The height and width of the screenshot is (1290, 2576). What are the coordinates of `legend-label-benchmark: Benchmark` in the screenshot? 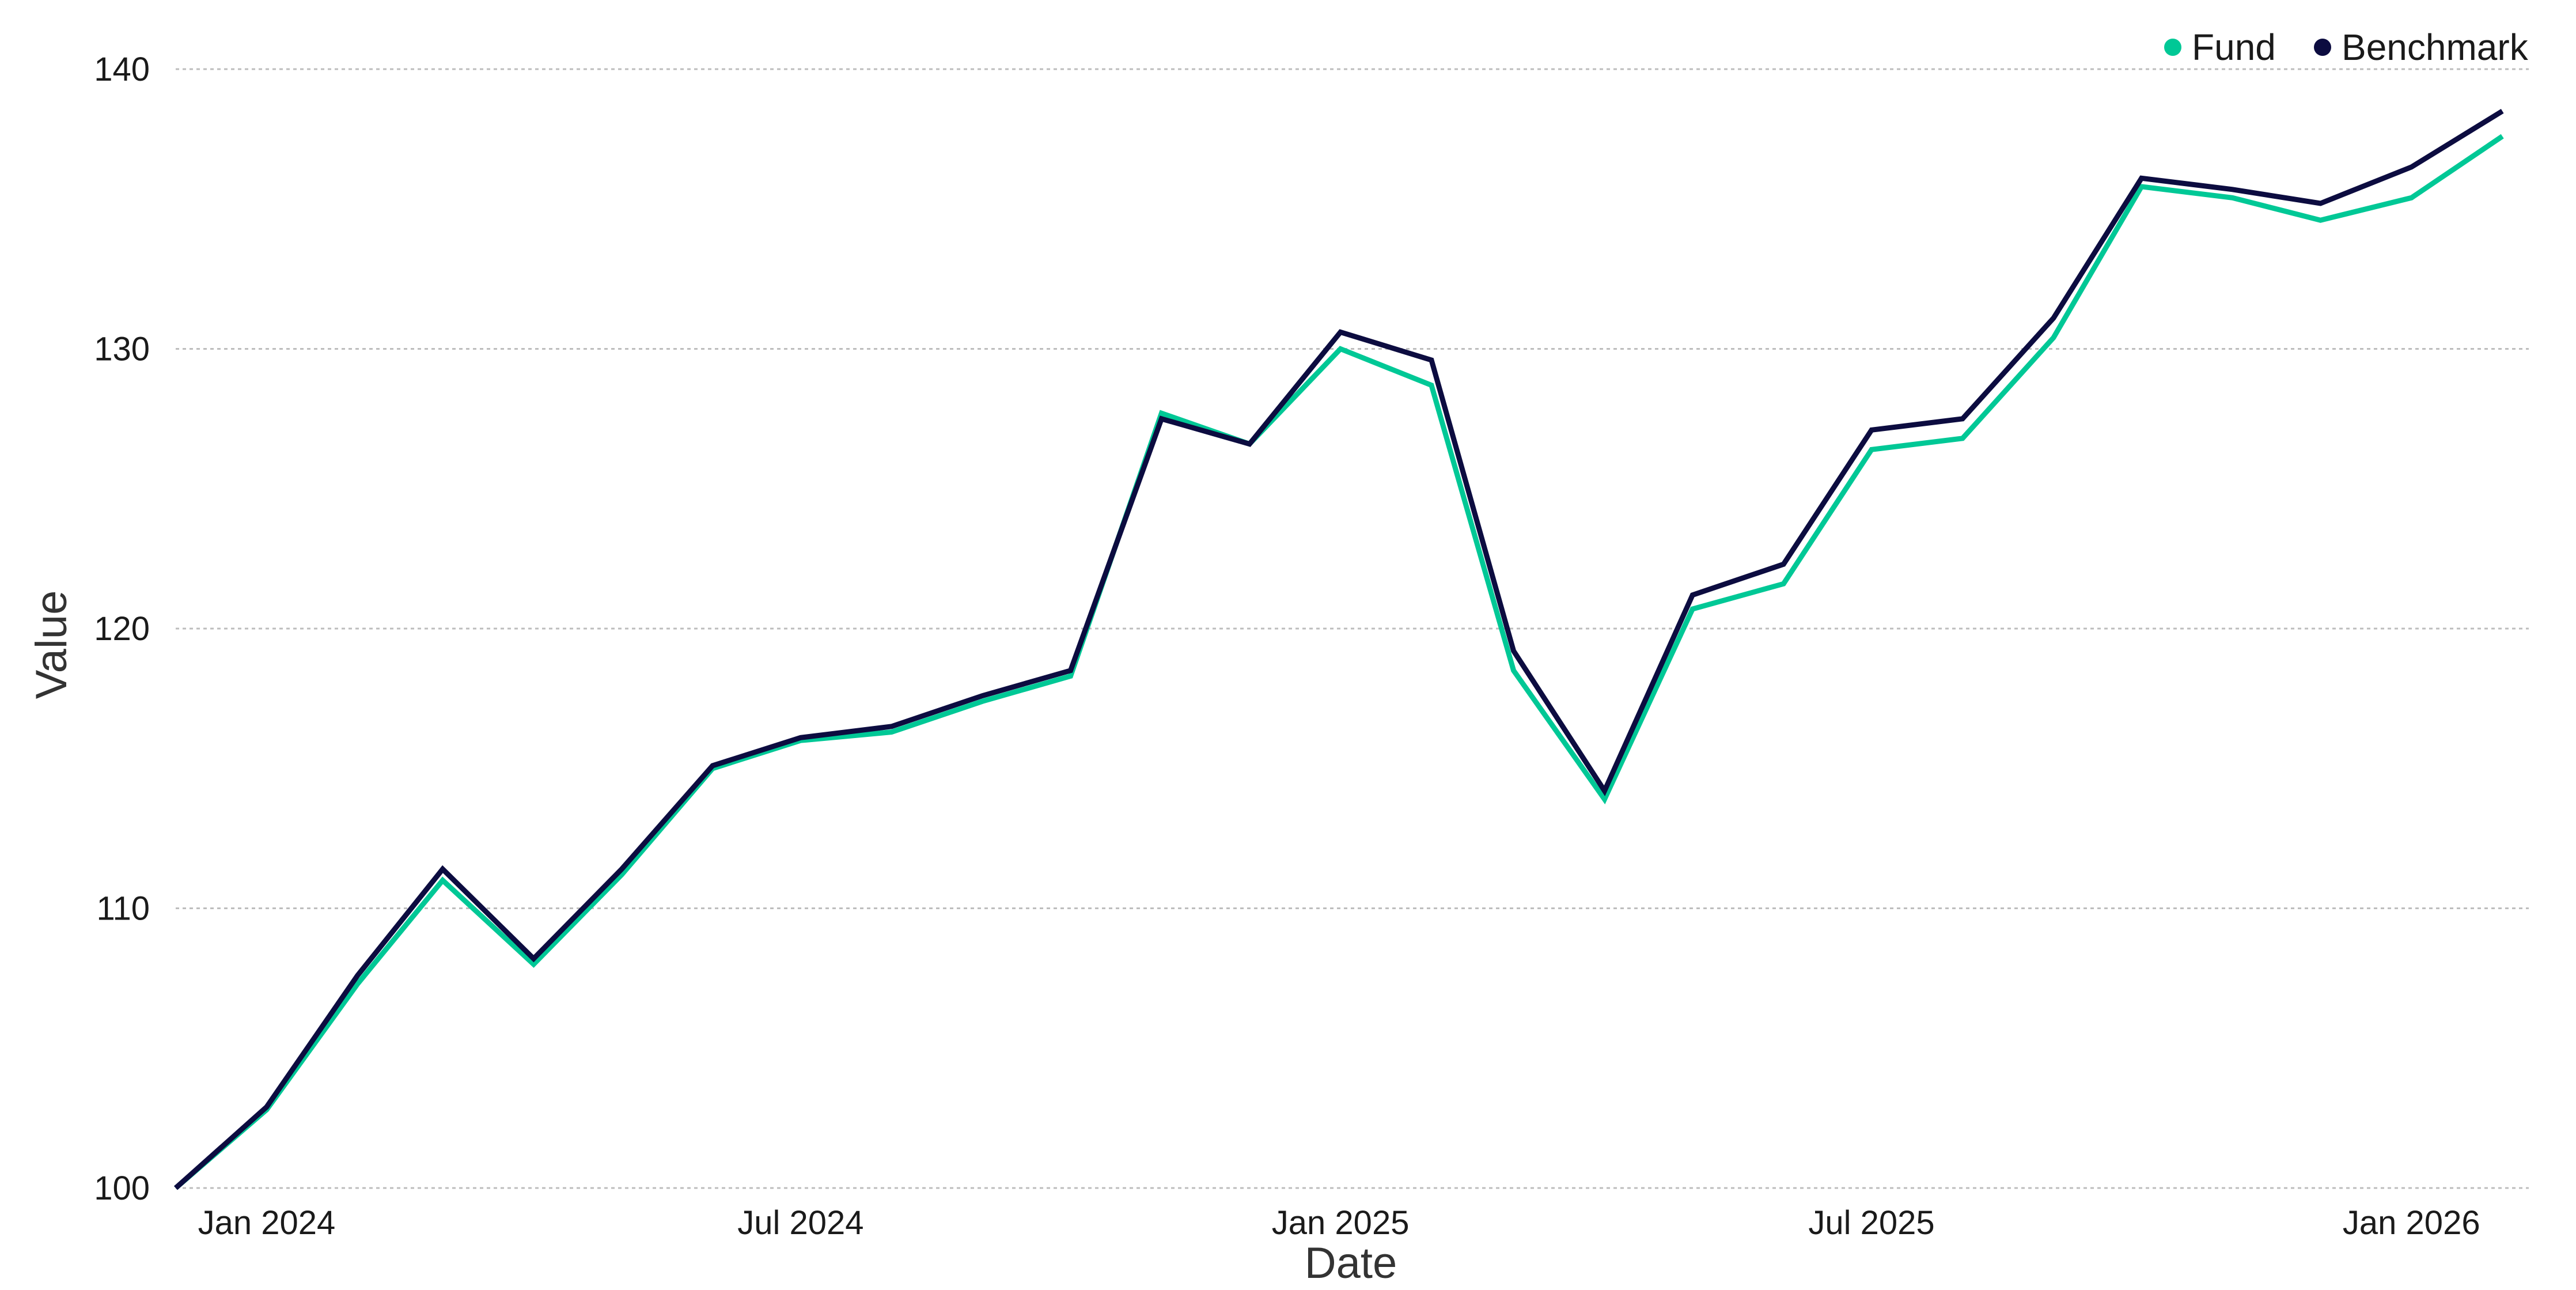 It's located at (2435, 47).